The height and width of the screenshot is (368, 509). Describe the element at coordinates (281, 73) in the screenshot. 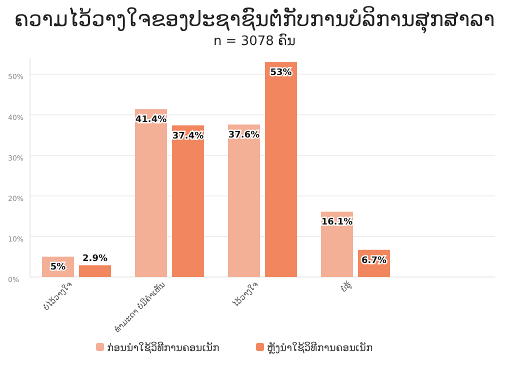

I see `data-label: 53%` at that location.